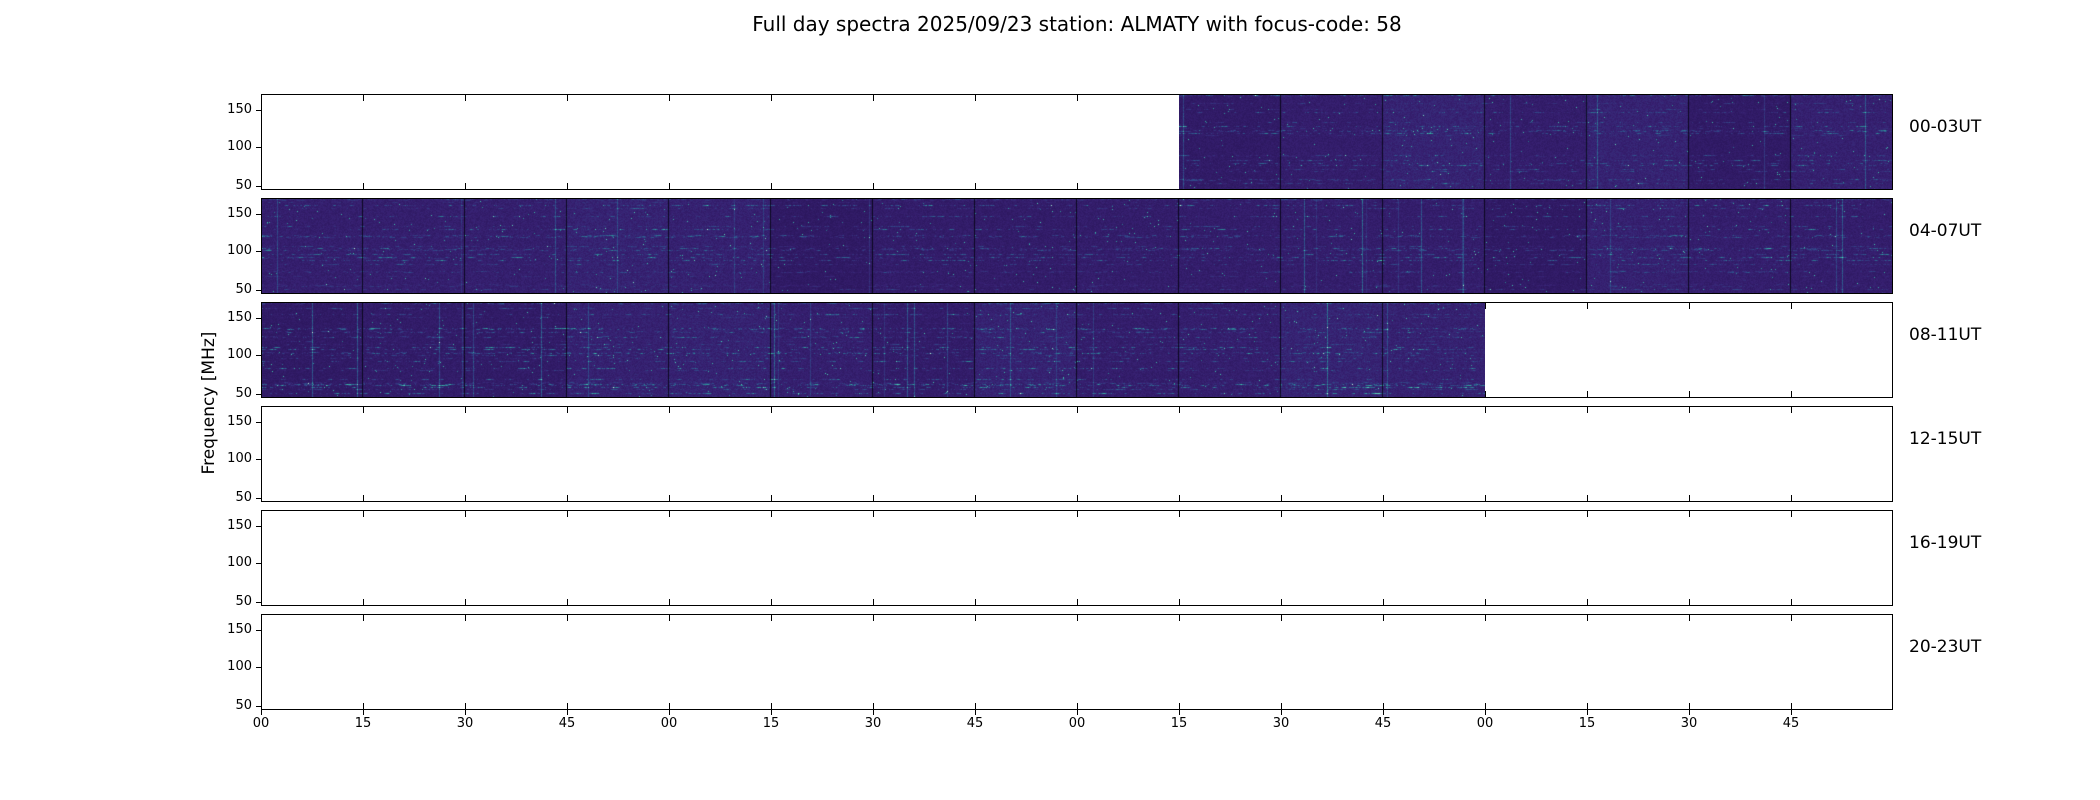 The image size is (2100, 800). Describe the element at coordinates (1945, 439) in the screenshot. I see `row-label-12-15ut: 12-15UT` at that location.